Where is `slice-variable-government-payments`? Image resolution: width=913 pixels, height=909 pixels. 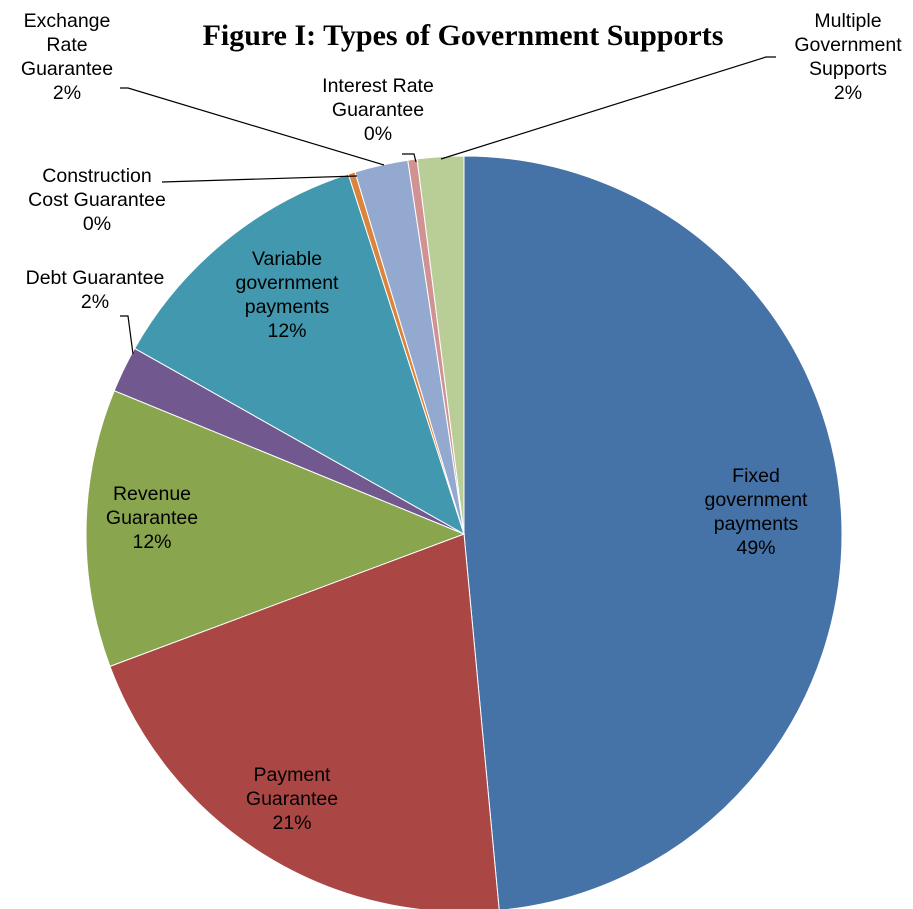
slice-variable-government-payments is located at coordinates (299, 354).